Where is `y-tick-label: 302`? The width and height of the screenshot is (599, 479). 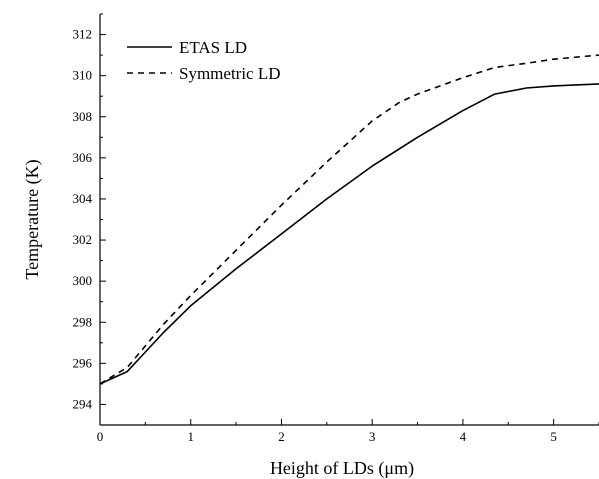 y-tick-label: 302 is located at coordinates (83, 239).